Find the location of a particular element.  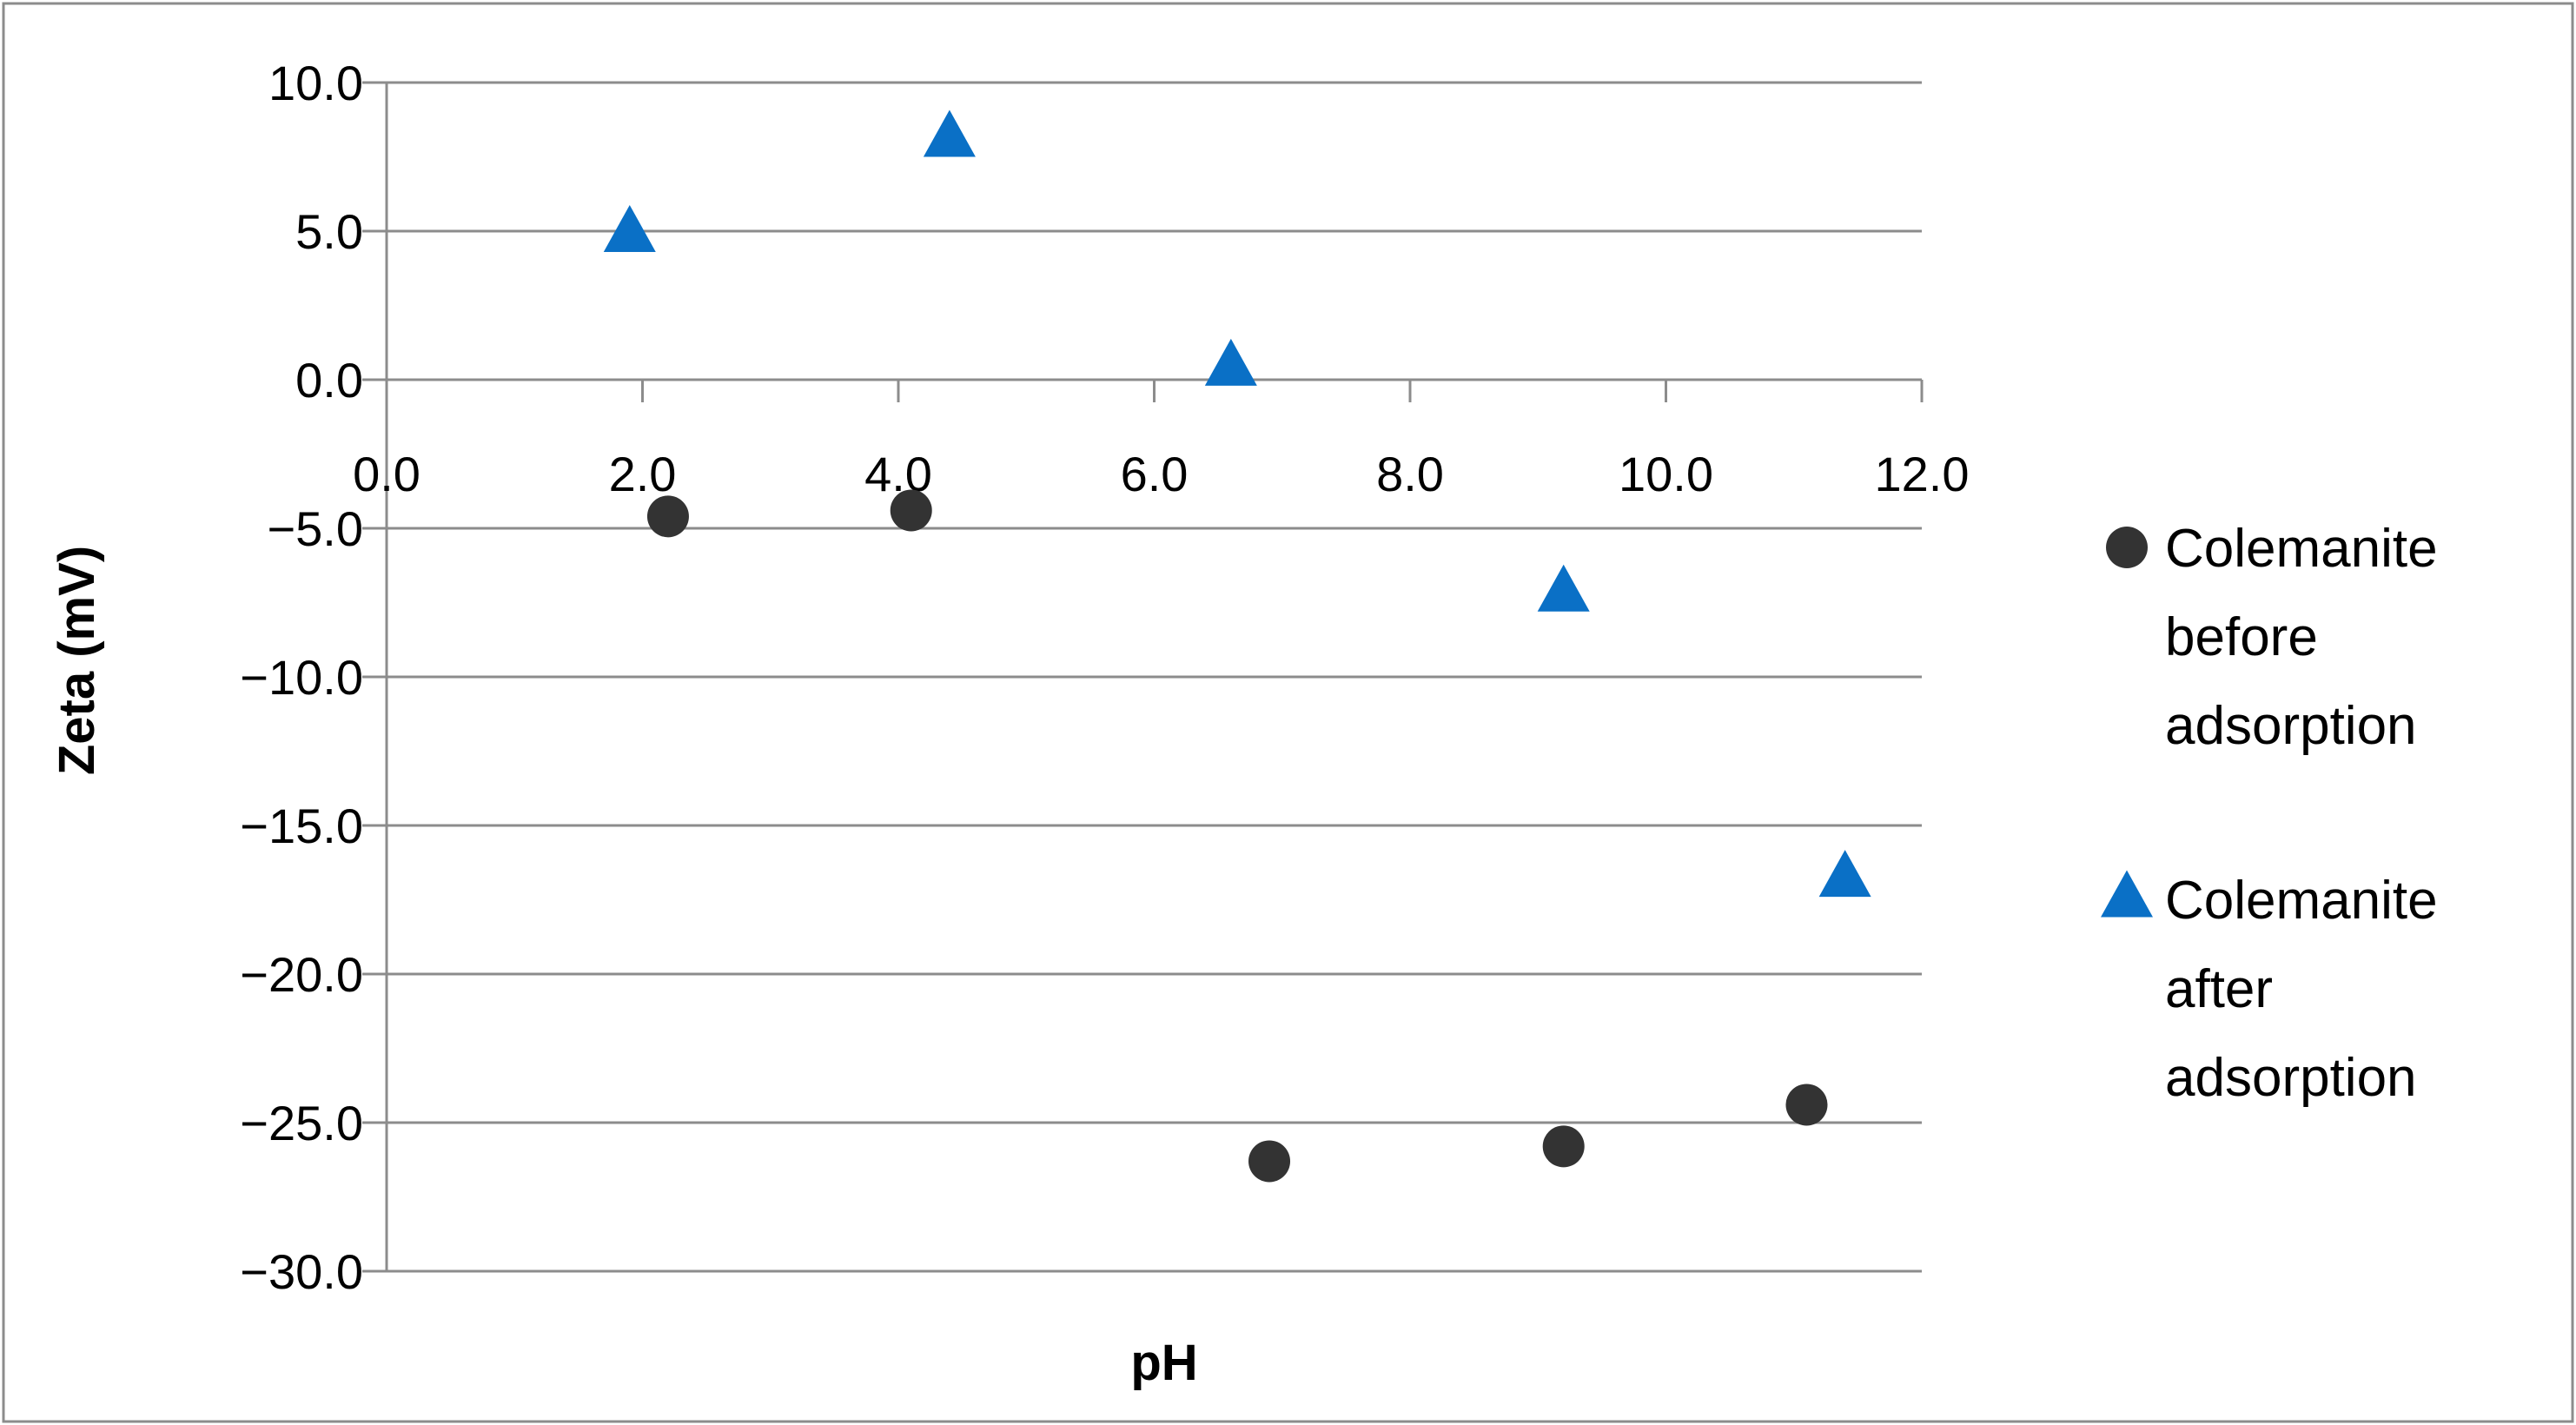

y-tick-label: 5.0 is located at coordinates (329, 232).